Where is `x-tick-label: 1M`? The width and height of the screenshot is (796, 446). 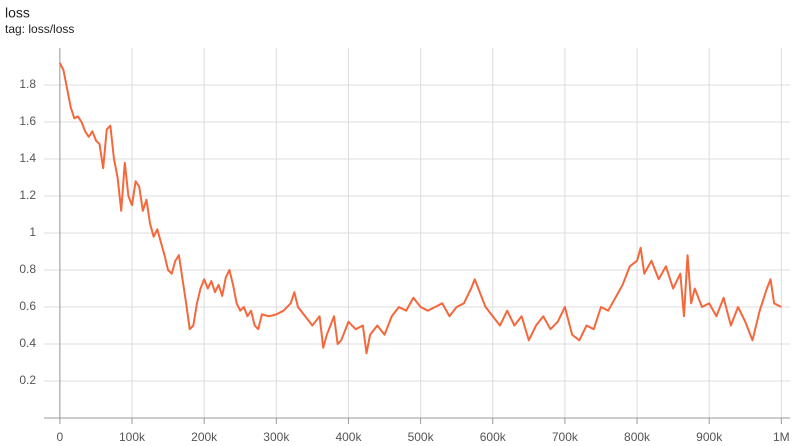
x-tick-label: 1M is located at coordinates (781, 437).